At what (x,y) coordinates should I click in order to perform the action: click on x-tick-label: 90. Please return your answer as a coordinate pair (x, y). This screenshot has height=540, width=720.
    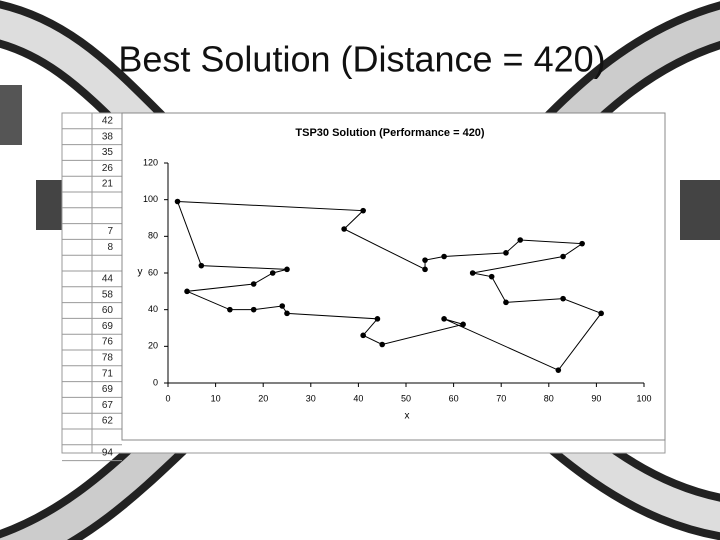
    Looking at the image, I should click on (596, 398).